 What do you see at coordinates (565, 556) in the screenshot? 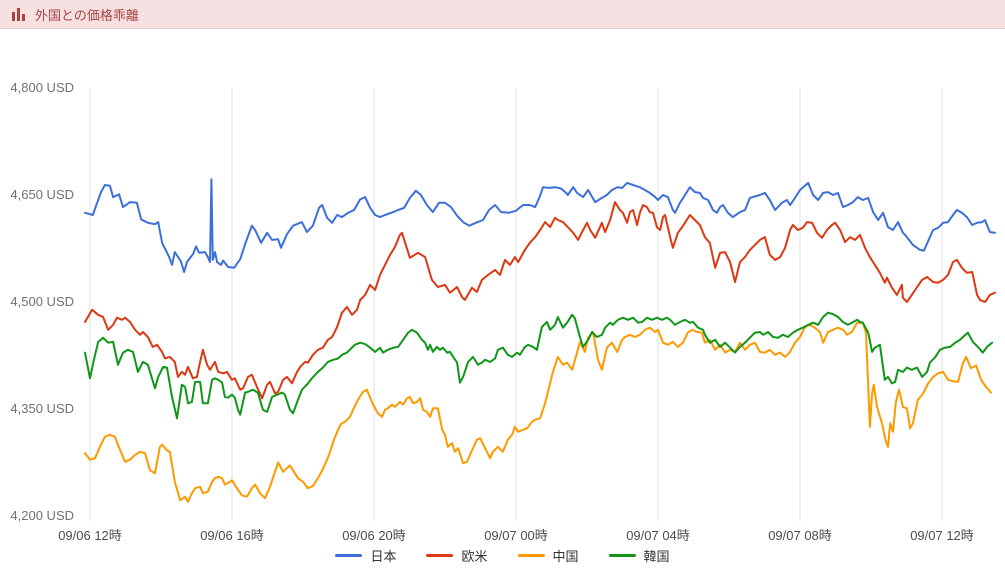
I see `legend-label: 中国` at bounding box center [565, 556].